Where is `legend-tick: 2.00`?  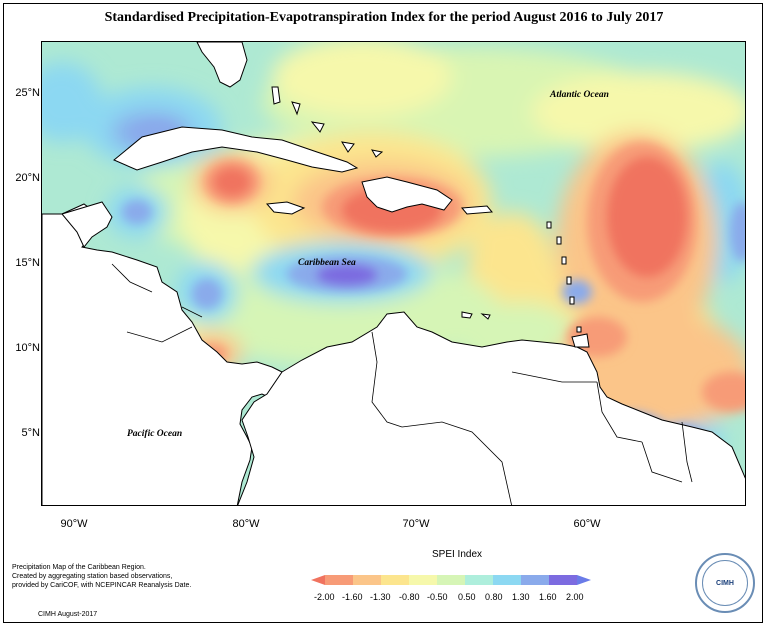 legend-tick: 2.00 is located at coordinates (575, 597).